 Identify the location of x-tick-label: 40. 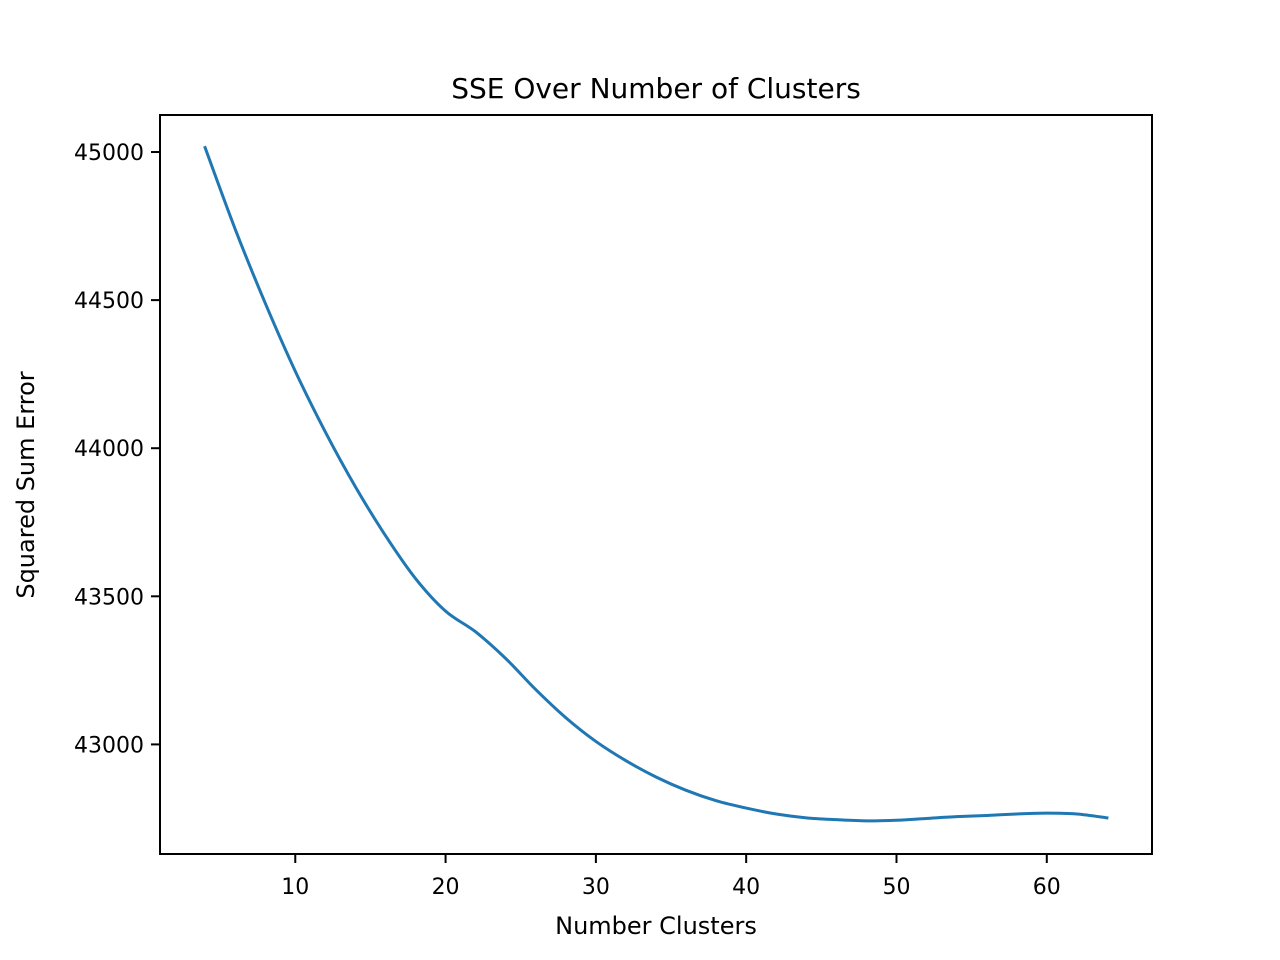
(746, 887).